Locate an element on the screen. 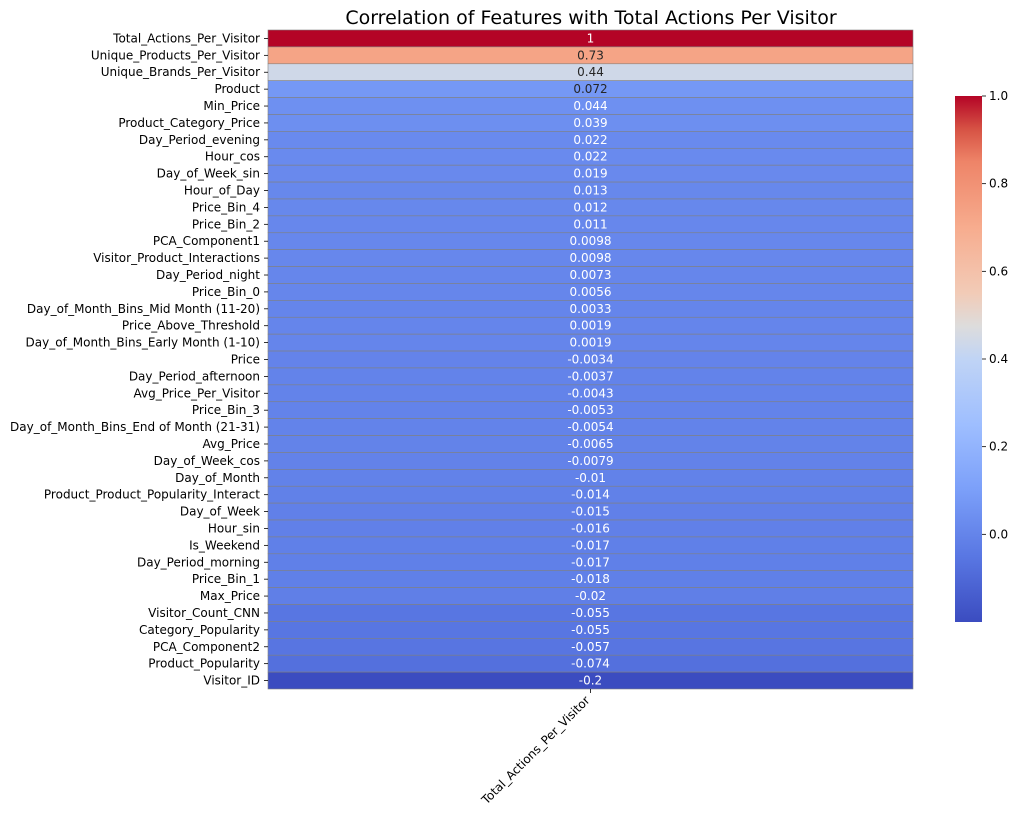 Image resolution: width=1017 pixels, height=817 pixels. row-label: Unique_Products_Per_Visitor is located at coordinates (175, 55).